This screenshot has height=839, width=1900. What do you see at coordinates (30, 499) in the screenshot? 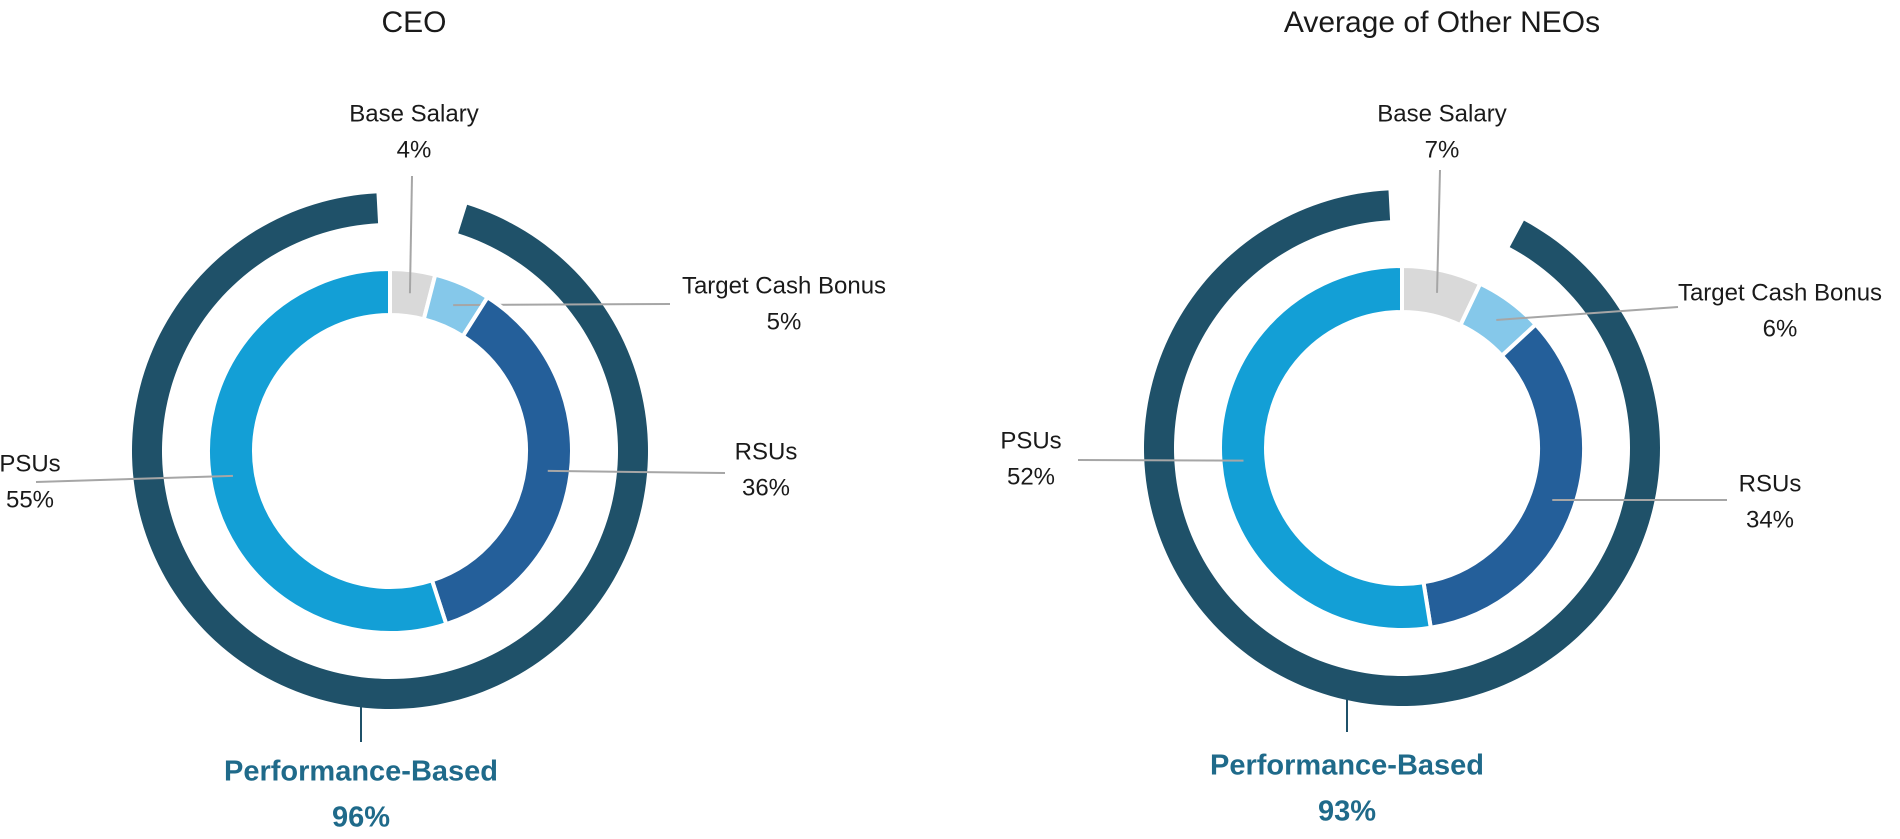
I see `slice-value: 55%` at bounding box center [30, 499].